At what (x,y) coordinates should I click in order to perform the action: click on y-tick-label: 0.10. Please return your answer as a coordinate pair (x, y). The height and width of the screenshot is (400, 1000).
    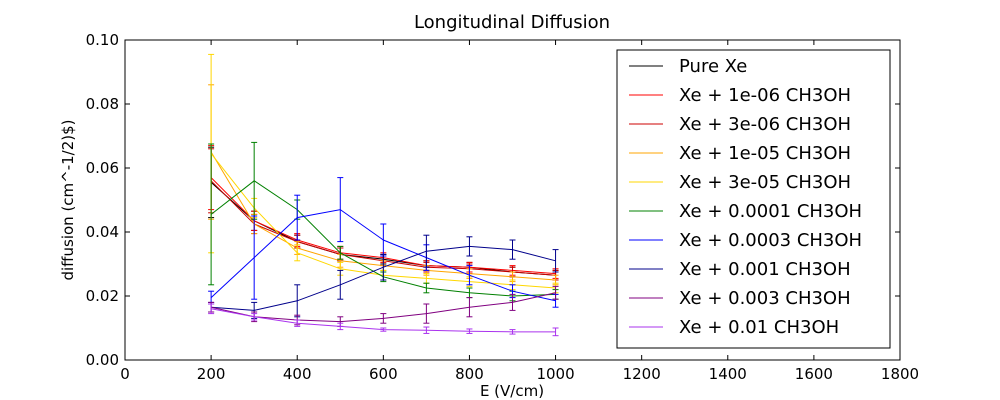
    Looking at the image, I should click on (102, 40).